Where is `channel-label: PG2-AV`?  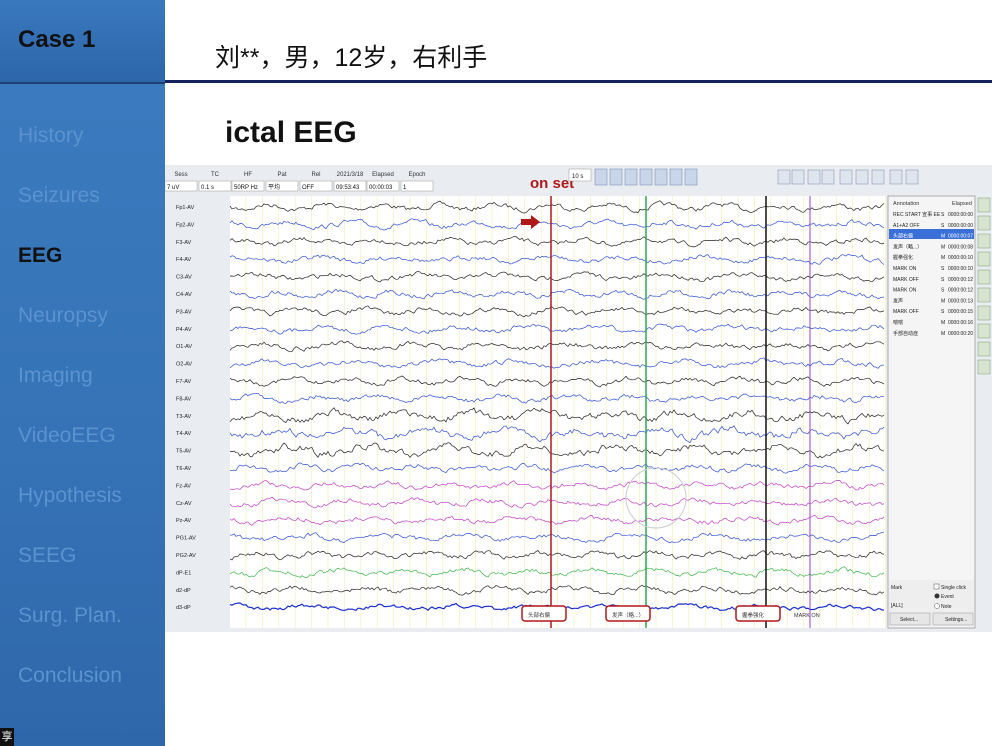 channel-label: PG2-AV is located at coordinates (186, 556).